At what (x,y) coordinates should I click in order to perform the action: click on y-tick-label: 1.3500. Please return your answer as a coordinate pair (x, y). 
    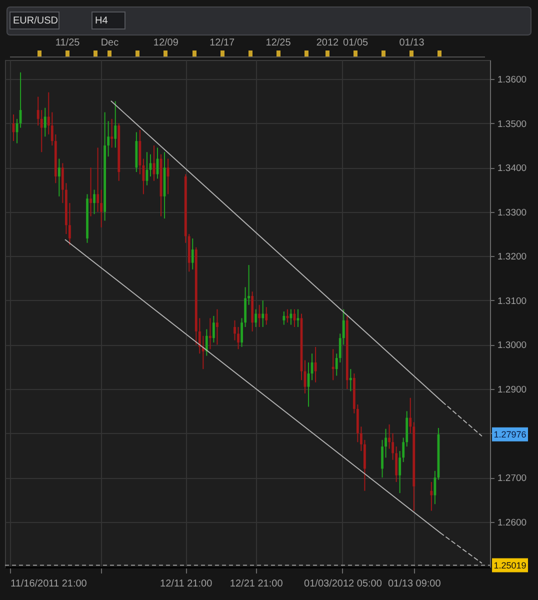
    Looking at the image, I should click on (512, 124).